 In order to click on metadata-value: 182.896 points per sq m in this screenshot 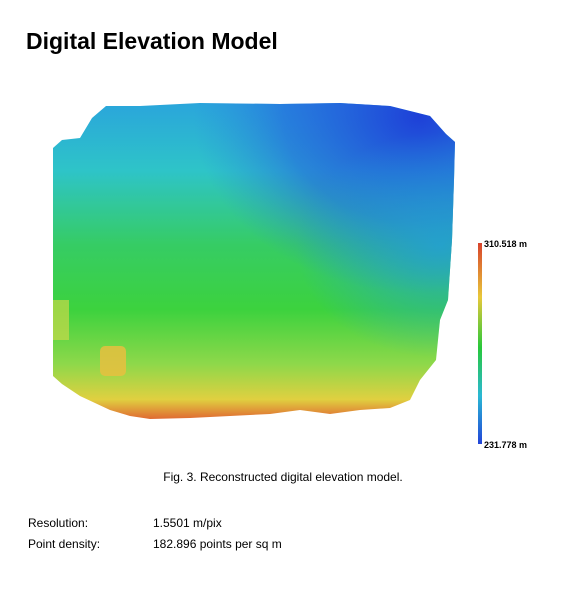, I will do `click(217, 543)`.